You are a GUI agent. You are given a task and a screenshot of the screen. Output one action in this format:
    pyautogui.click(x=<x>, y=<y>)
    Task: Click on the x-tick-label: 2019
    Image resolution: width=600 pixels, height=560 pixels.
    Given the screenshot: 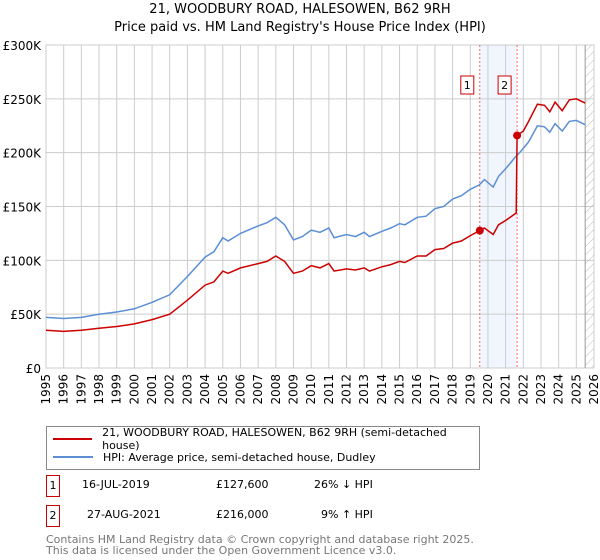 What is the action you would take?
    pyautogui.click(x=470, y=389)
    